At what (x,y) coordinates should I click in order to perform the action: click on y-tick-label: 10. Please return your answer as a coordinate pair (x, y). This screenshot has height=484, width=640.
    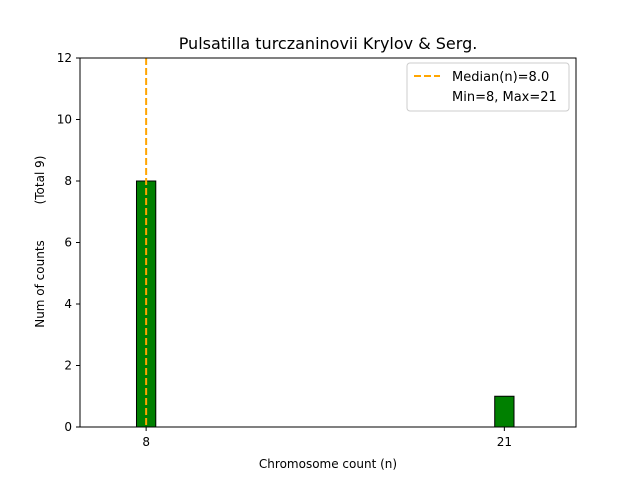
    Looking at the image, I should click on (64, 120).